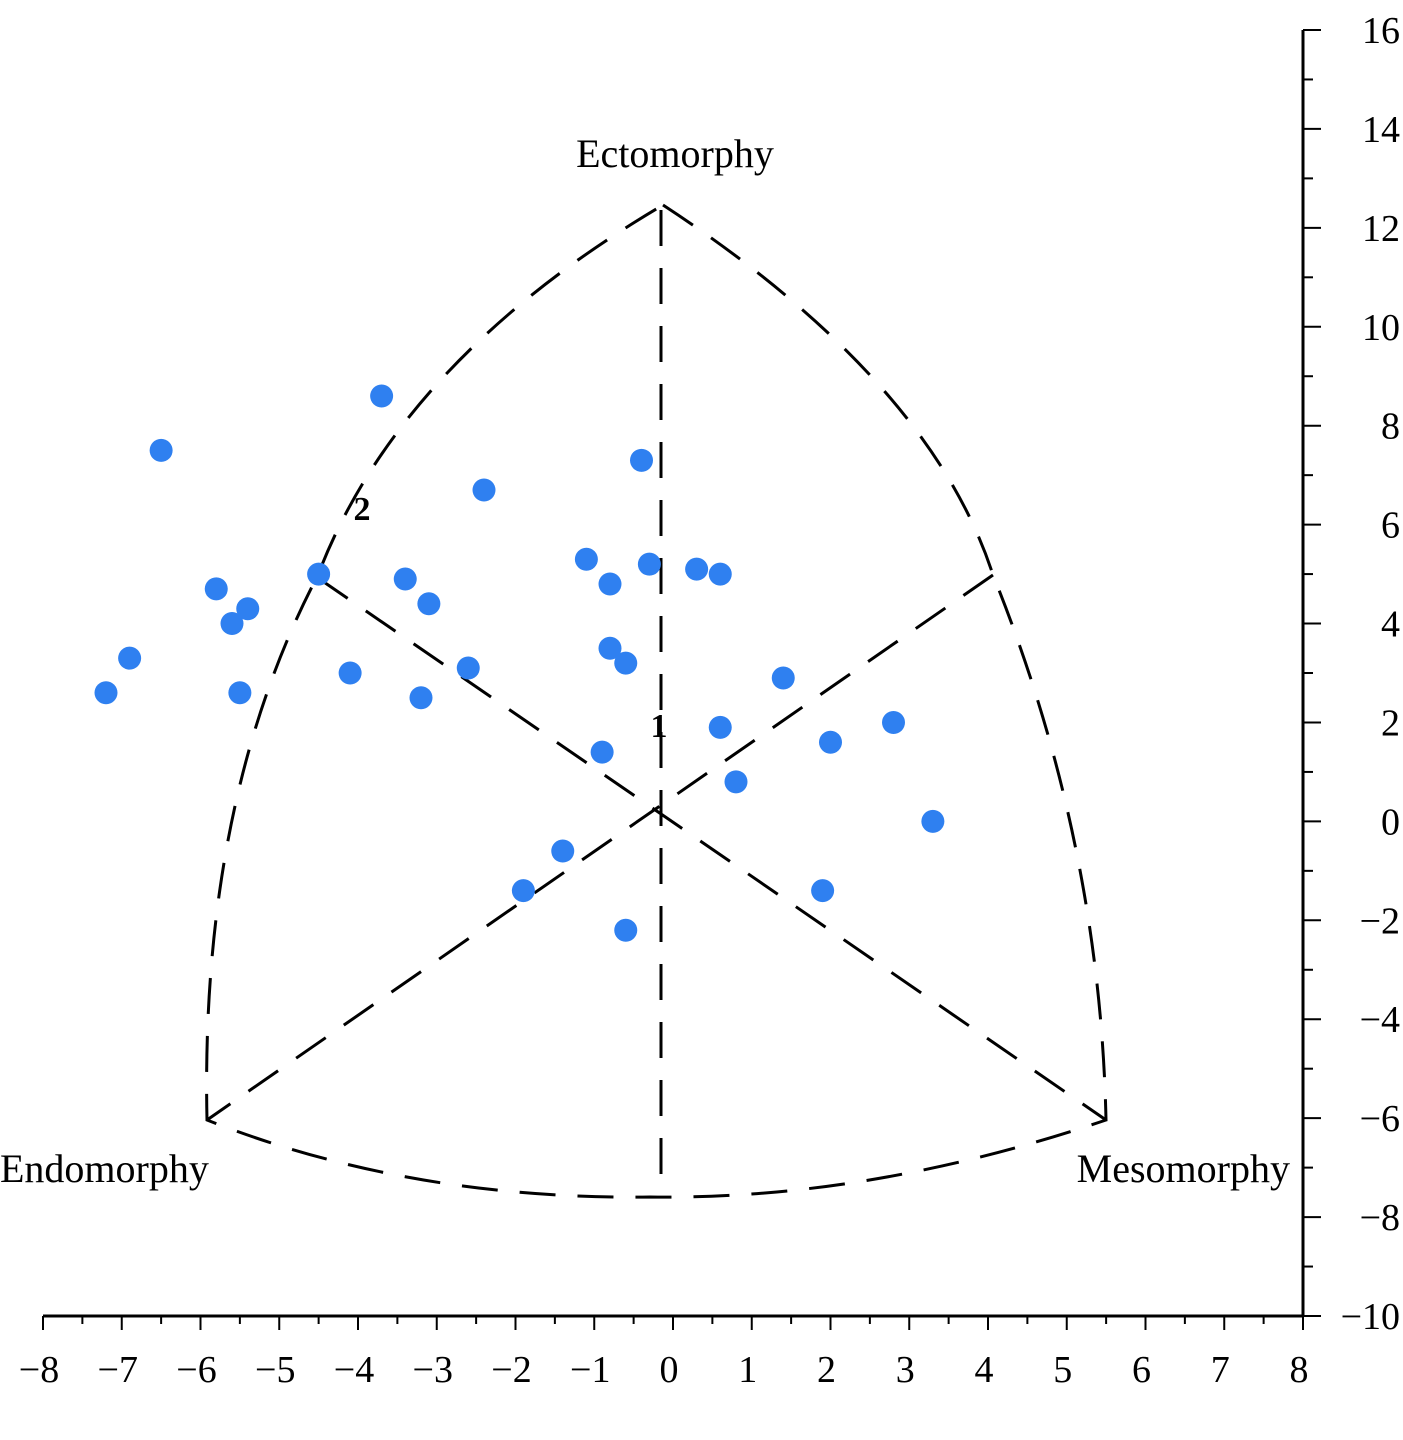 This screenshot has width=1403, height=1440. I want to click on y-tick-label: −4, so click(1380, 1020).